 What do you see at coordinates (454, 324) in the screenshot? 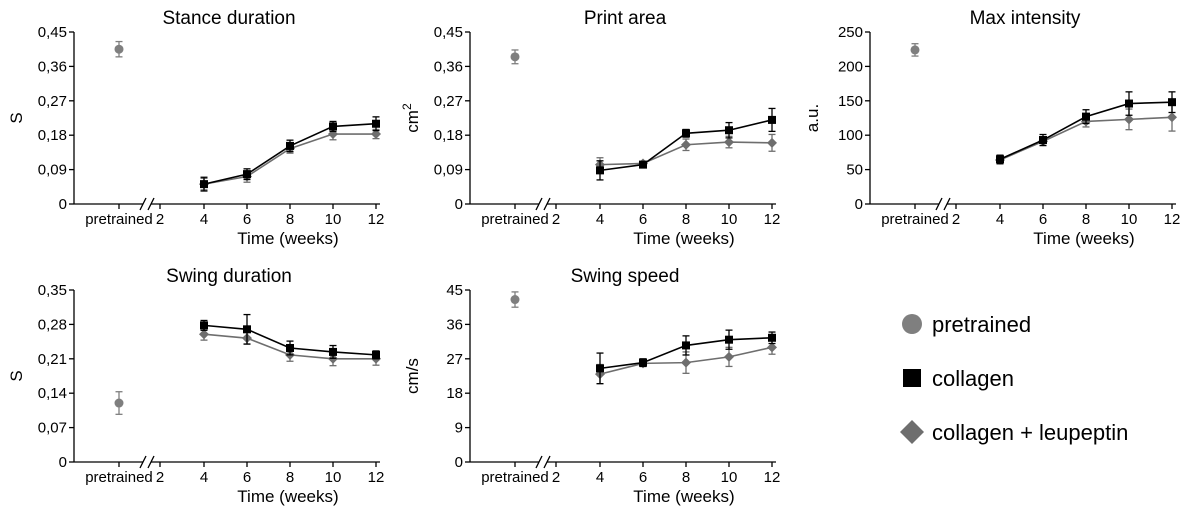
I see `y-tick-label: 36` at bounding box center [454, 324].